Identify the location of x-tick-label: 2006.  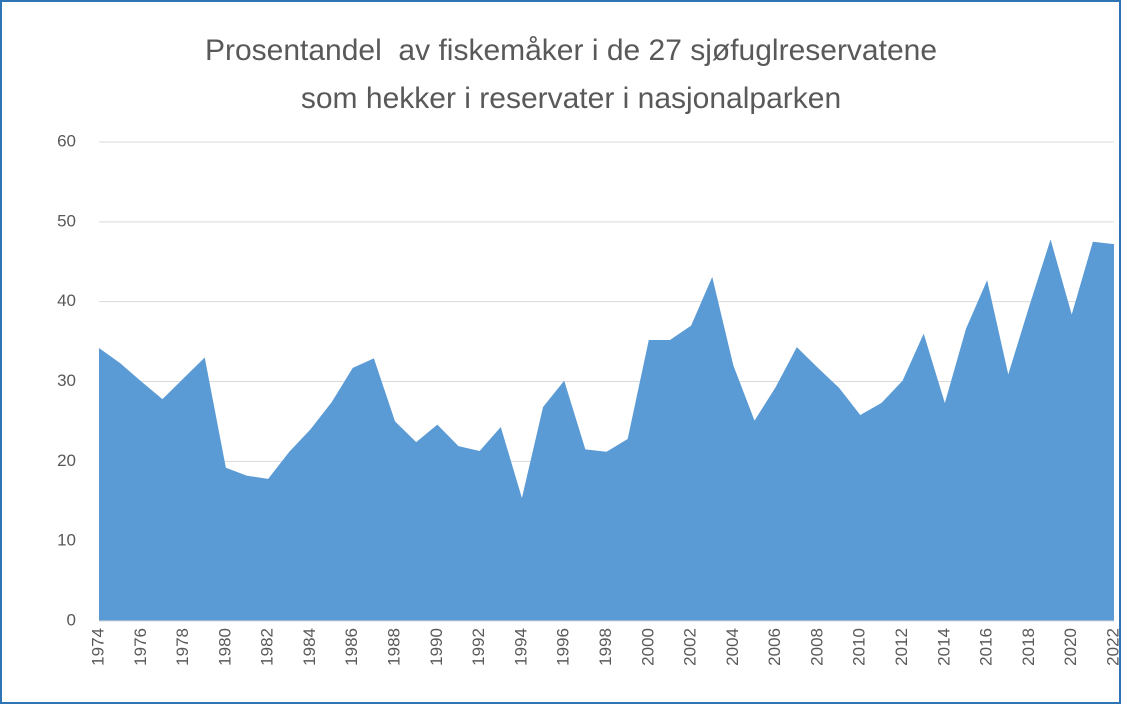
(774, 647).